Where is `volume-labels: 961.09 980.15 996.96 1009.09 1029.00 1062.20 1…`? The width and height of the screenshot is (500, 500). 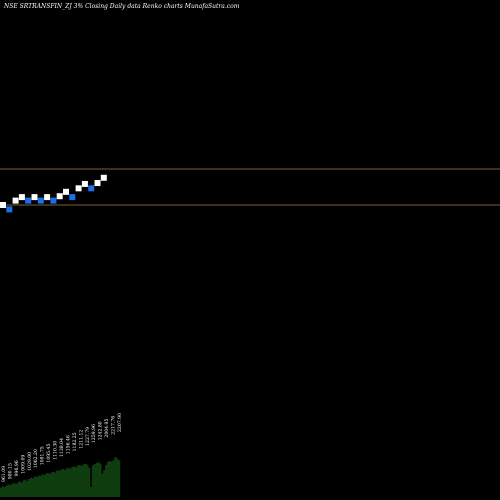
volume-labels: 961.09 980.15 996.96 1009.09 1029.00 1062.20 1… is located at coordinates (62, 447).